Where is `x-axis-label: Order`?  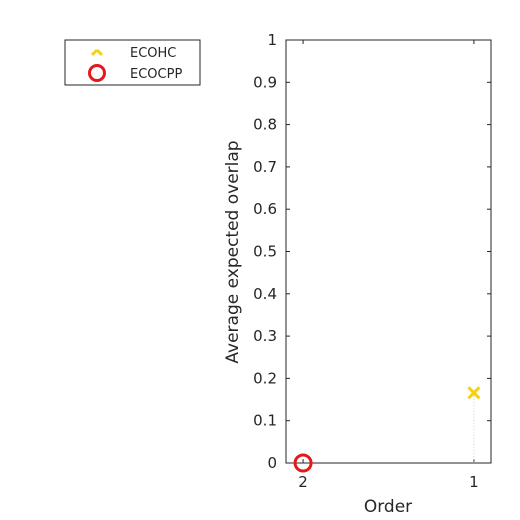
x-axis-label: Order is located at coordinates (388, 507).